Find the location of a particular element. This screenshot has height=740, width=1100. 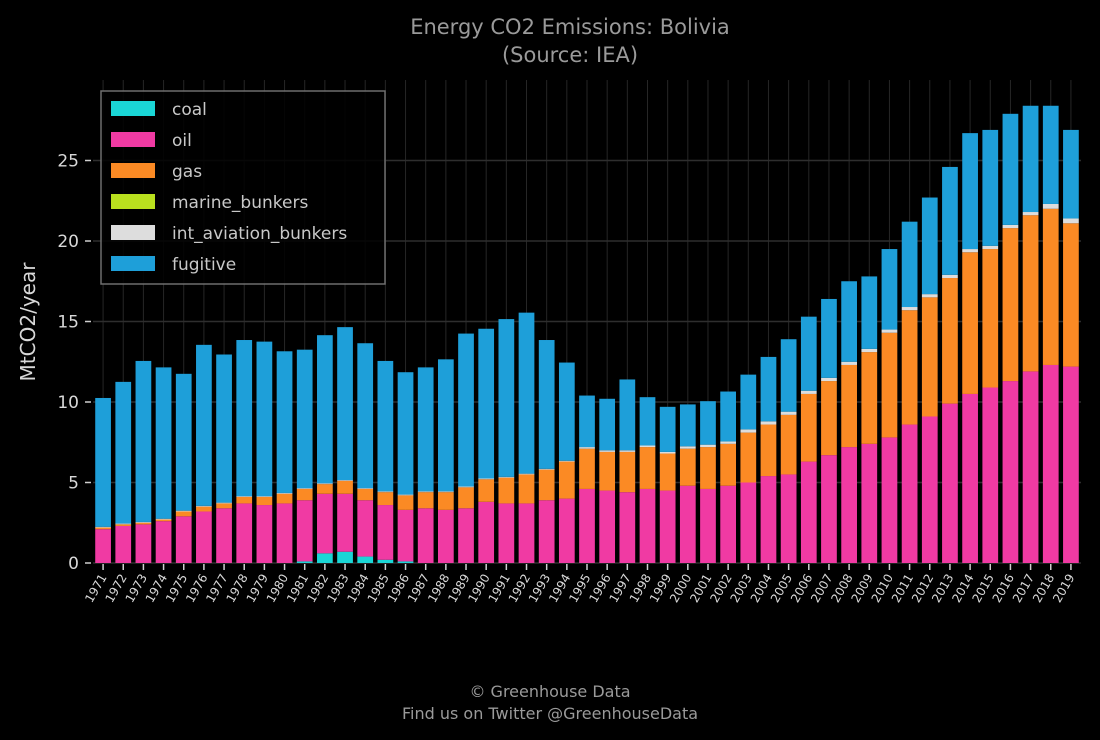

bar-gas-1975 is located at coordinates (183, 514).